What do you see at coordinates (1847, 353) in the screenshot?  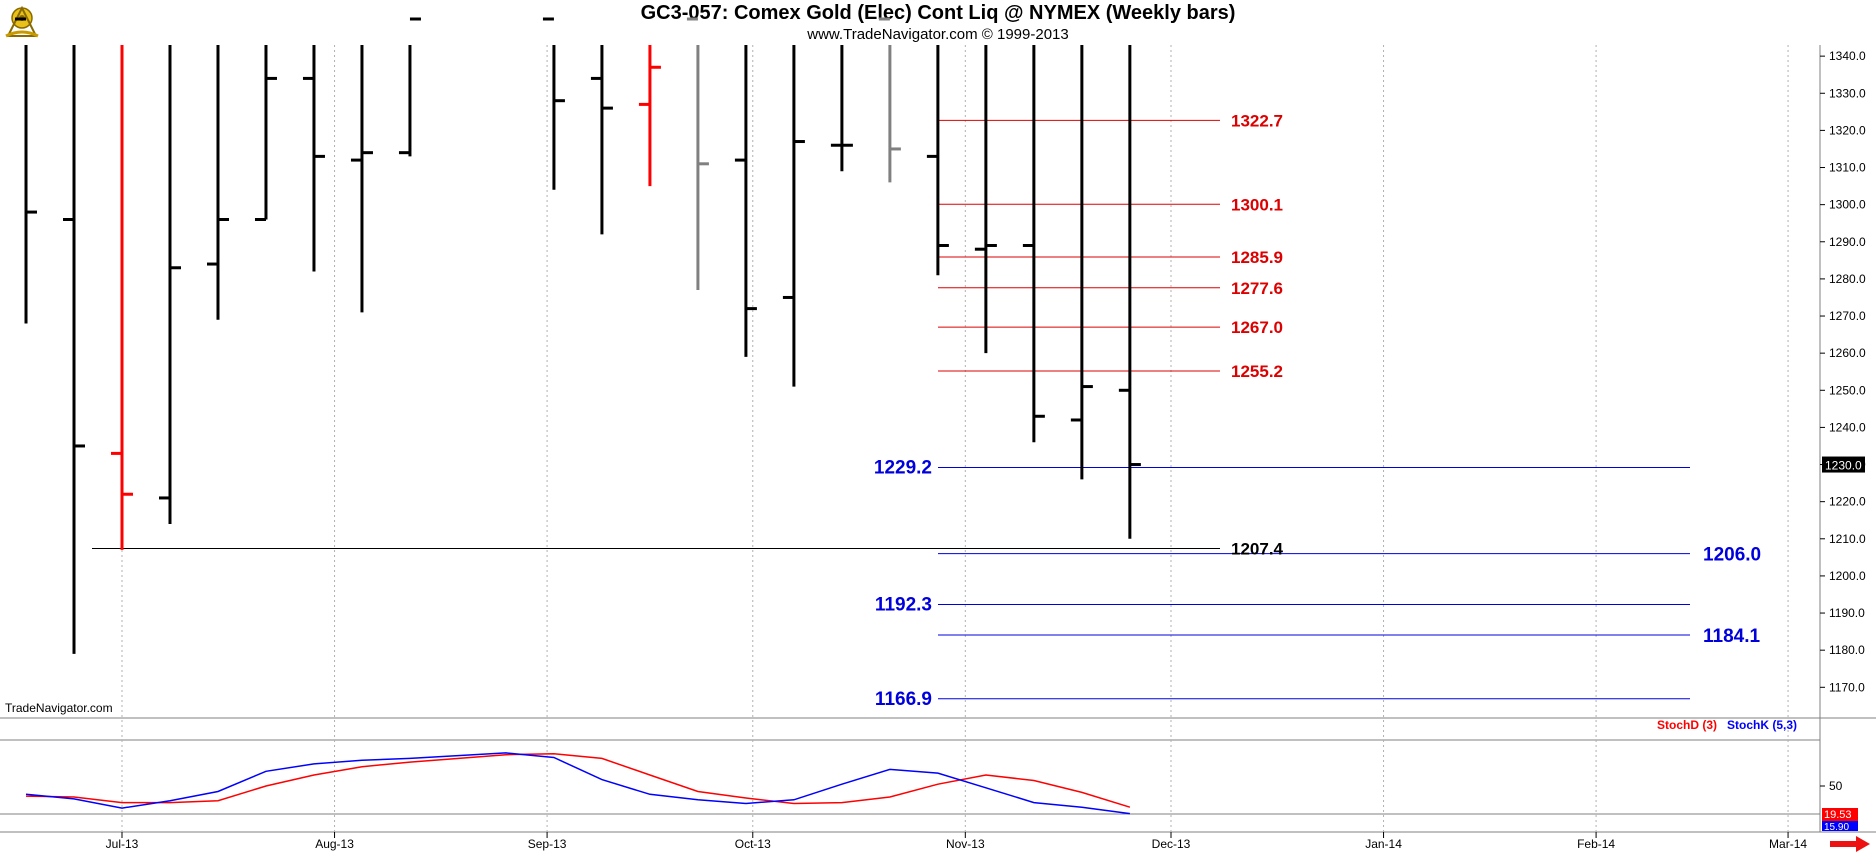 I see `price-tick-label: 1260.0` at bounding box center [1847, 353].